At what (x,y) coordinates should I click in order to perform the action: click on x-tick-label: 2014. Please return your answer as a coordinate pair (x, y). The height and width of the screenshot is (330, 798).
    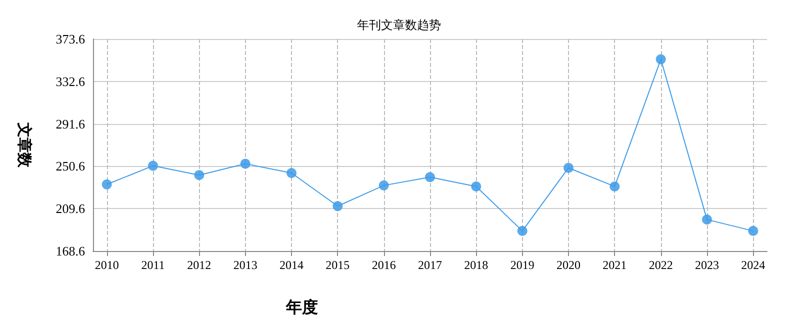
    Looking at the image, I should click on (292, 265).